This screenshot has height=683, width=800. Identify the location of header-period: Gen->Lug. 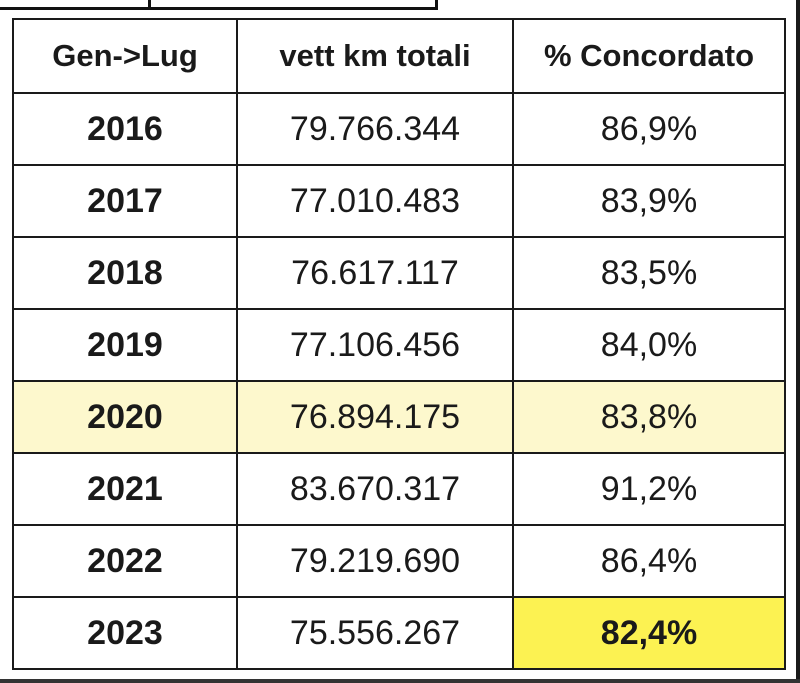
(125, 56).